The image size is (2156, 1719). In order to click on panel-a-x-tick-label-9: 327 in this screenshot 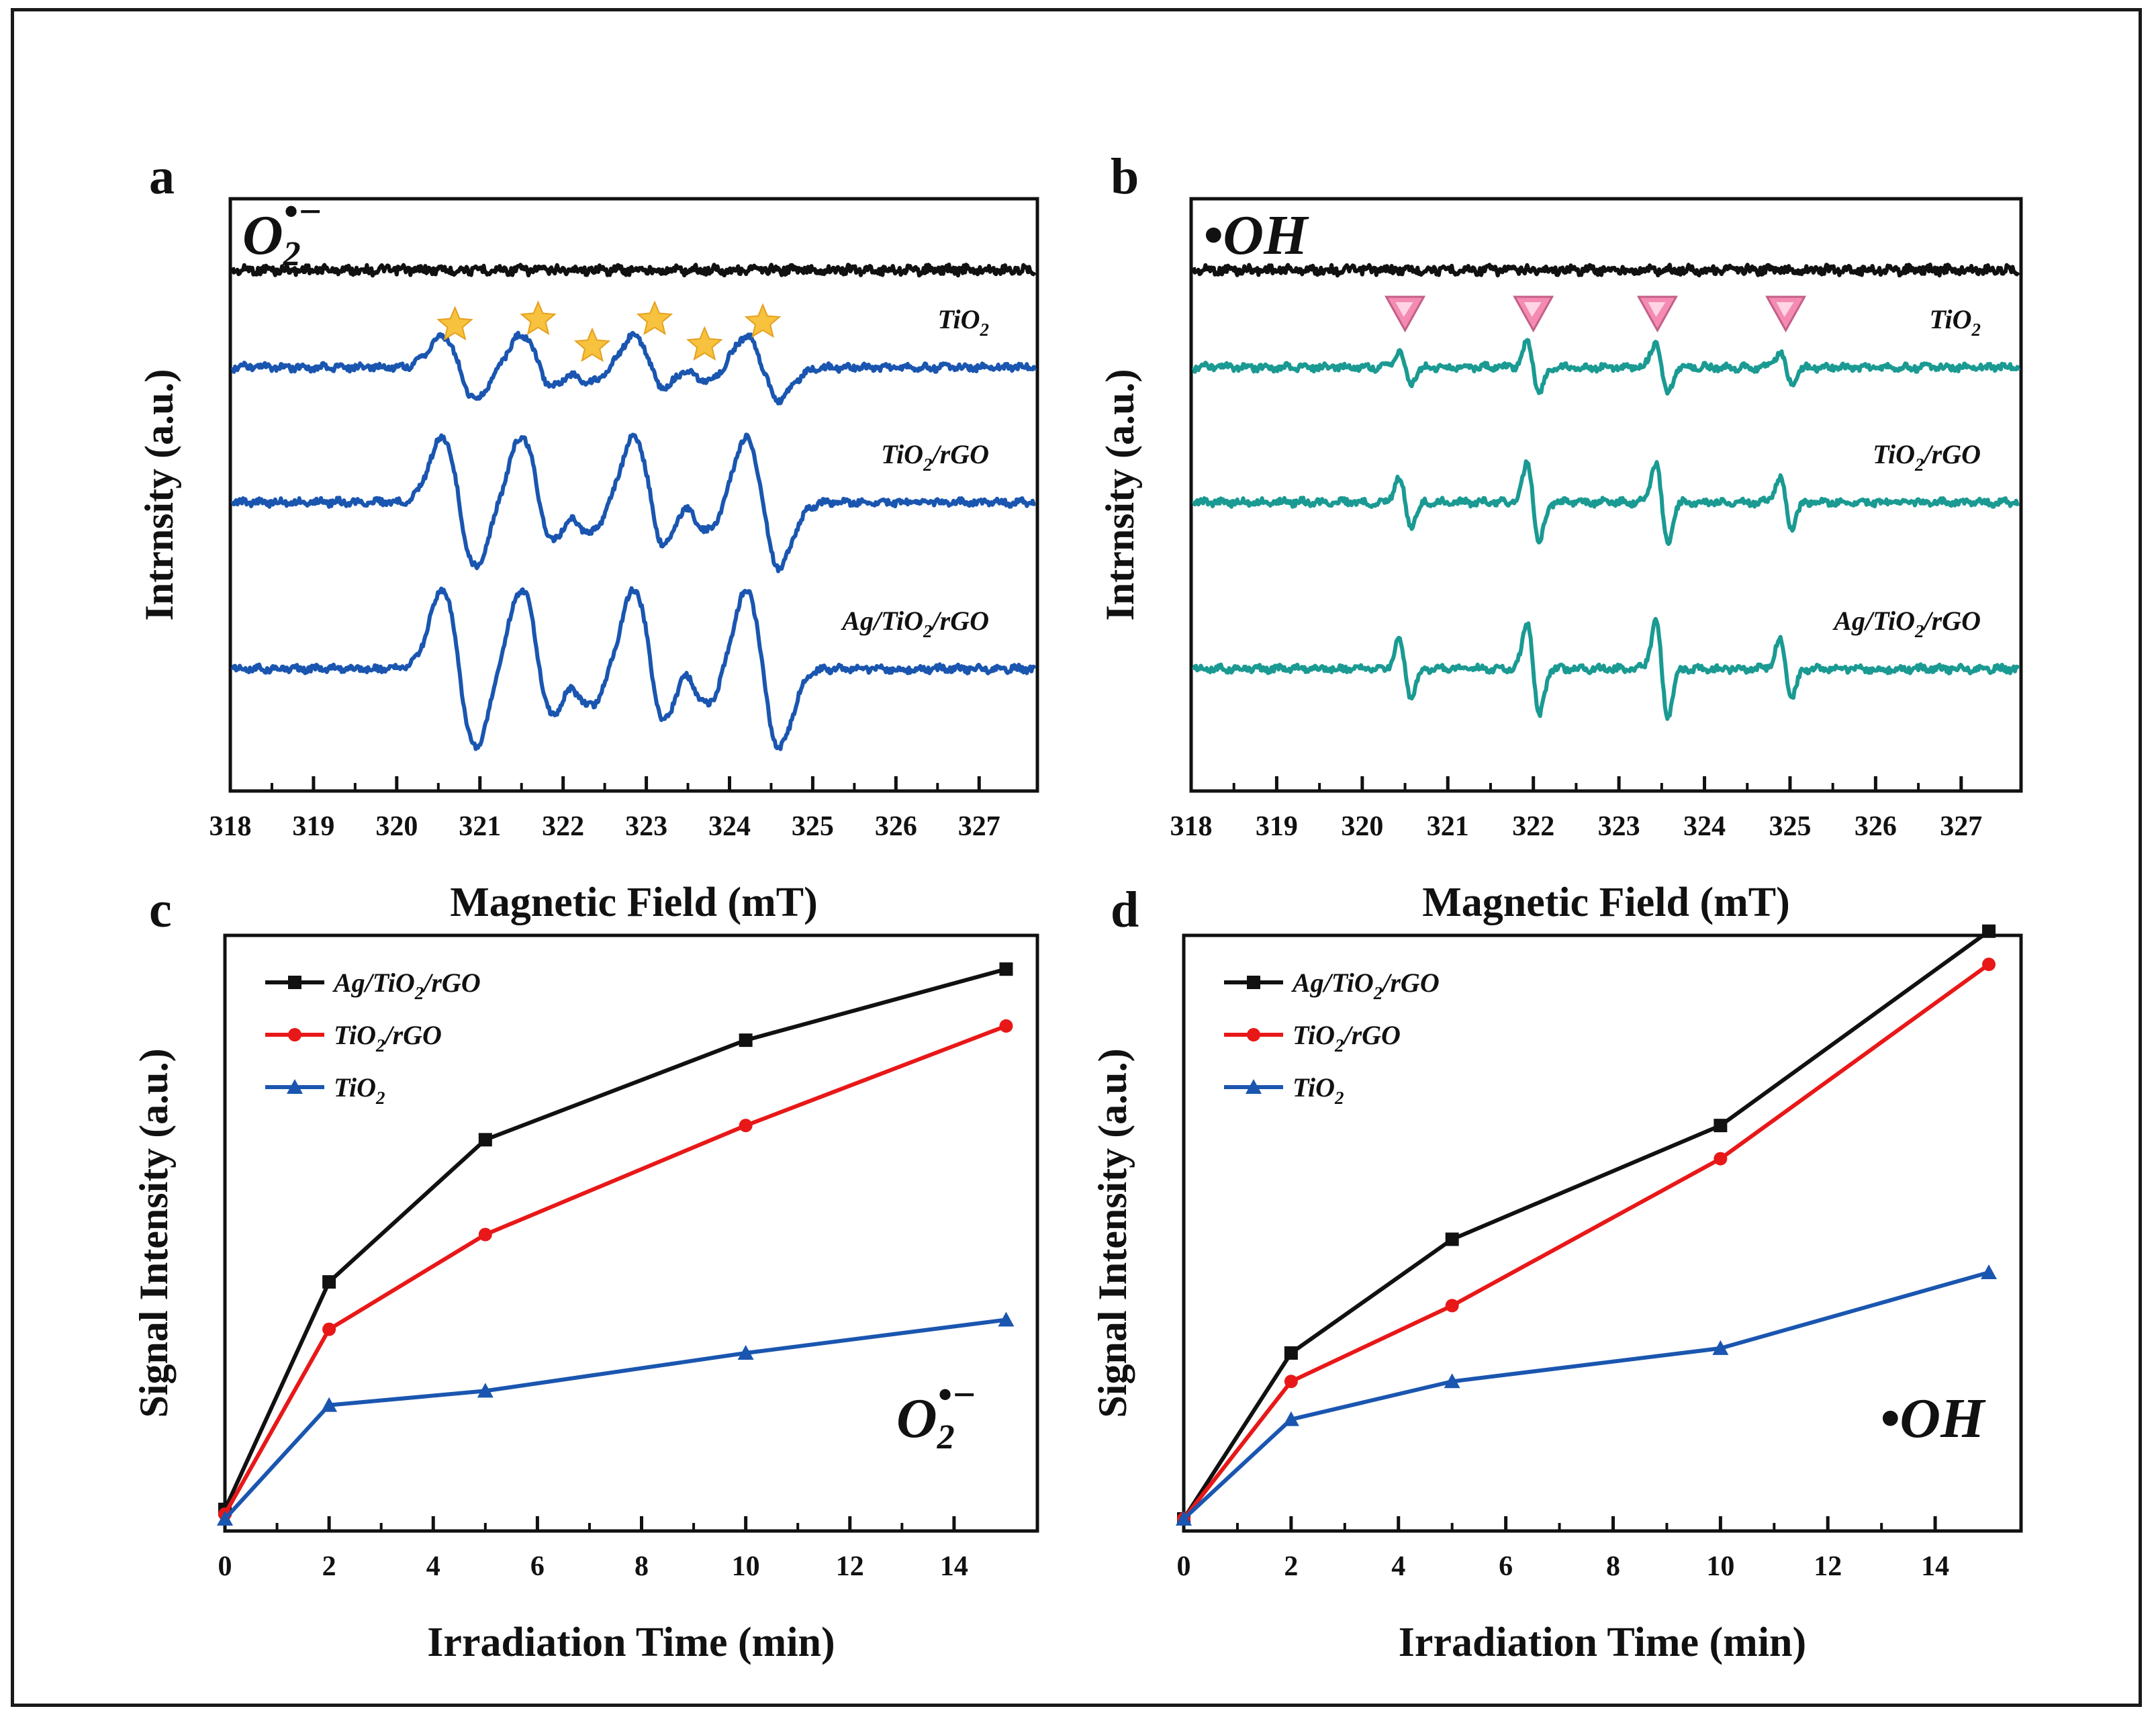, I will do `click(979, 826)`.